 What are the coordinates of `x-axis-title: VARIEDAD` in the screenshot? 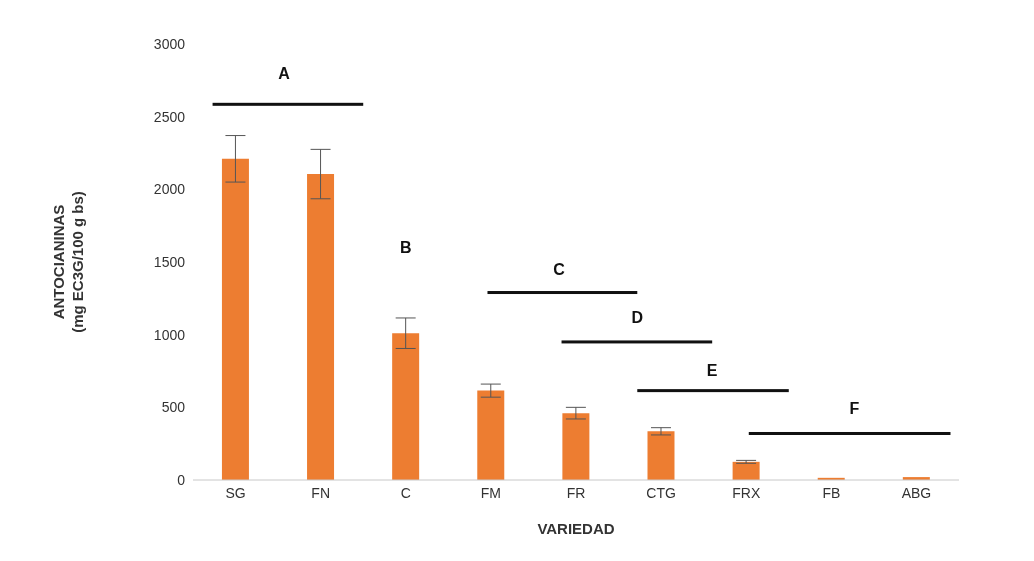 It's located at (576, 528).